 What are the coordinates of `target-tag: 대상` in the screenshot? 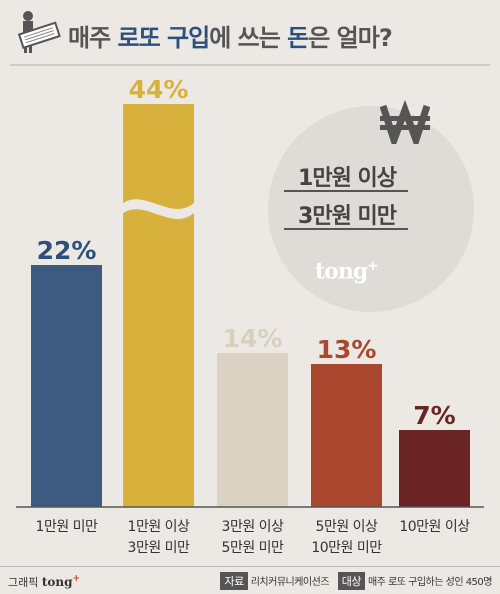 It's located at (351, 581).